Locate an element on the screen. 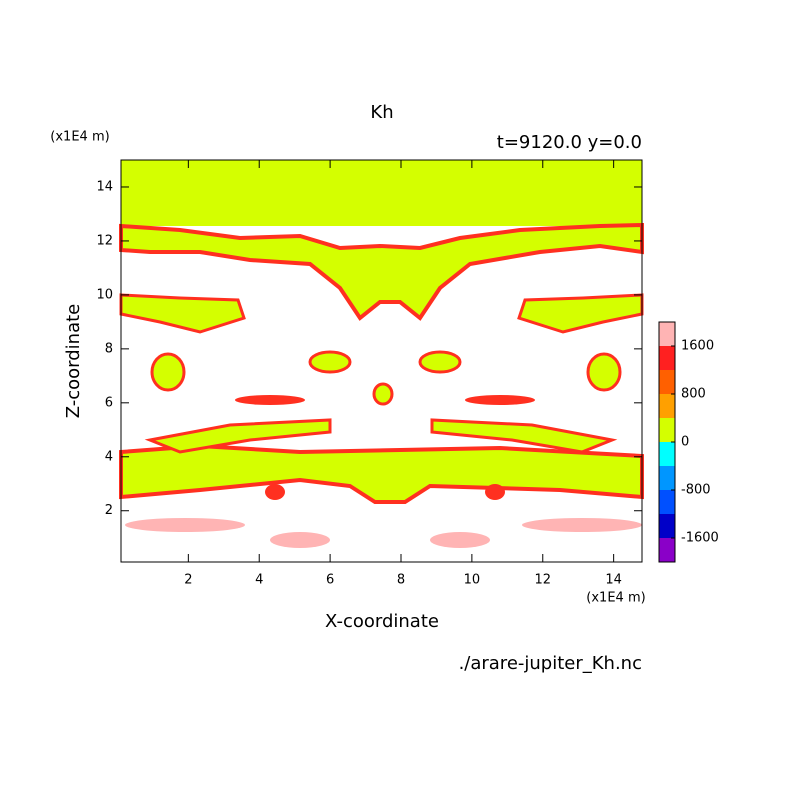  x-axis-label: X-coordinate is located at coordinates (382, 621).